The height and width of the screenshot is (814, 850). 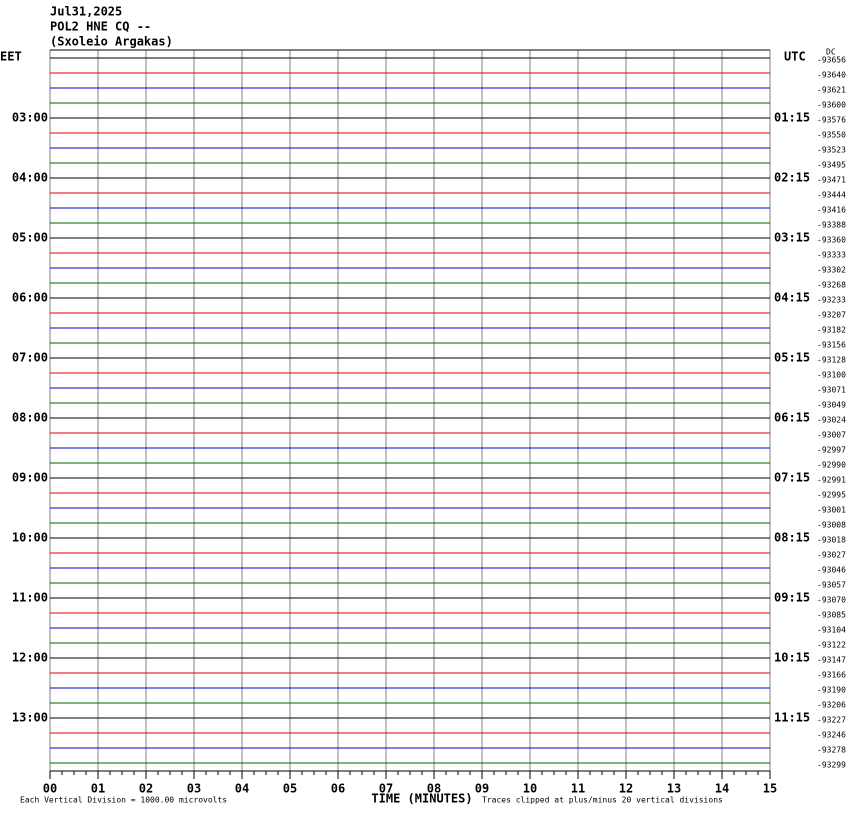 What do you see at coordinates (30, 238) in the screenshot?
I see `local-time: 05:00` at bounding box center [30, 238].